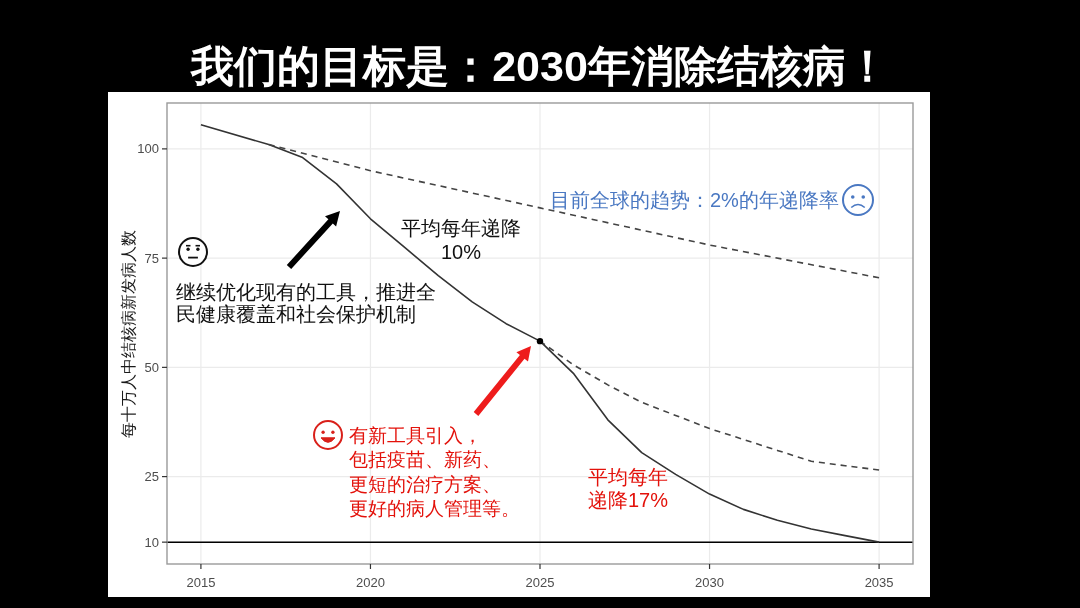 The height and width of the screenshot is (608, 1080). Describe the element at coordinates (370, 582) in the screenshot. I see `x-tick-label: 2020` at that location.